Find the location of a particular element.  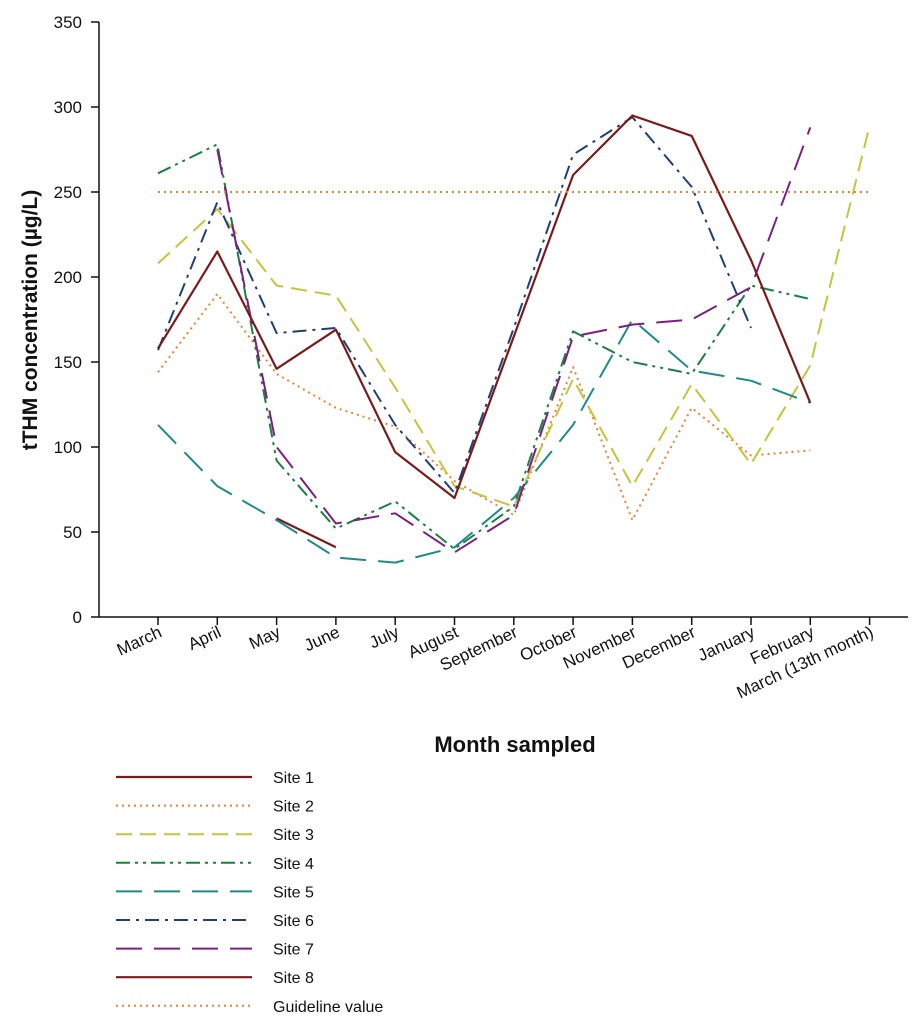

y-tick-label: 200 is located at coordinates (68, 277).